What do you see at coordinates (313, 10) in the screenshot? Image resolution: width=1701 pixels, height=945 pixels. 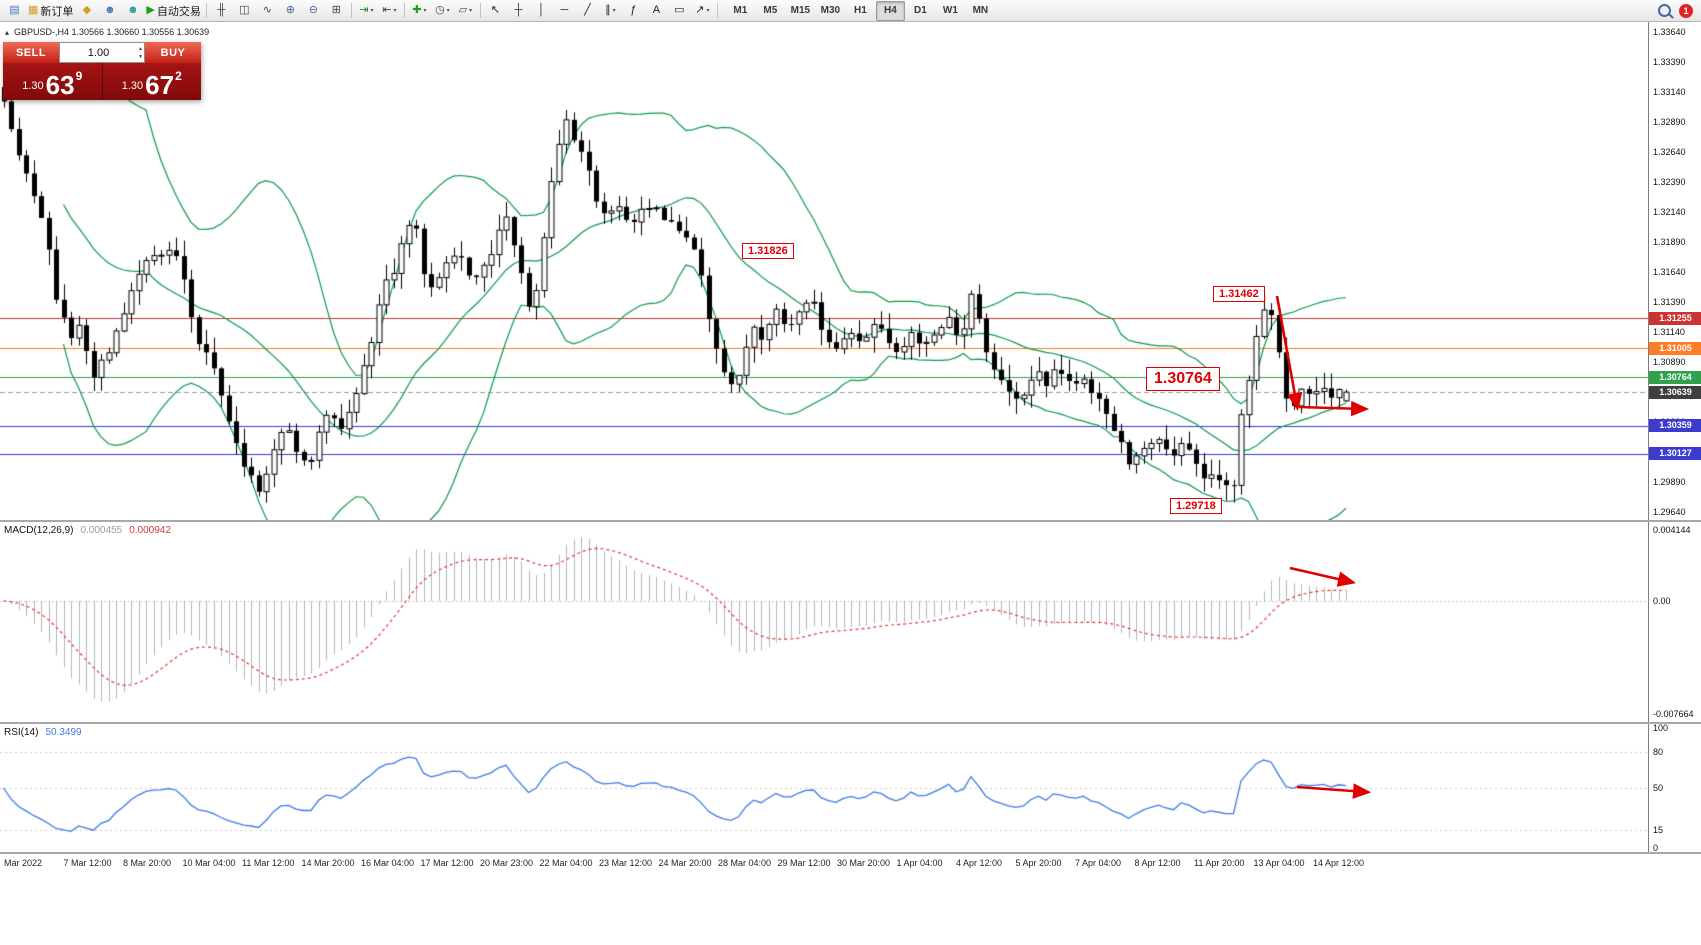 I see `zoom-out-button: ⊖` at bounding box center [313, 10].